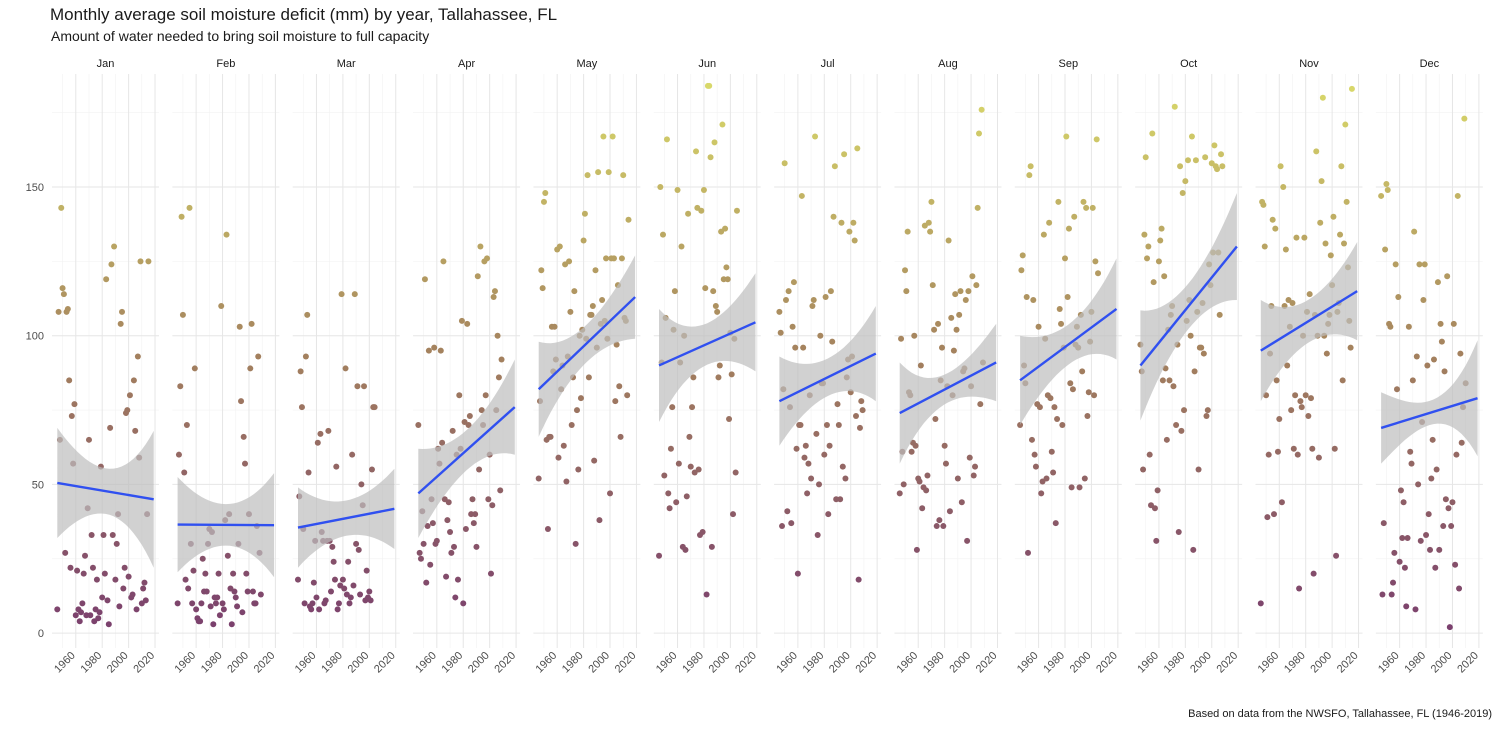  I want to click on facet-nov: Nov 1960 1980 2000 2020, so click(1309, 367).